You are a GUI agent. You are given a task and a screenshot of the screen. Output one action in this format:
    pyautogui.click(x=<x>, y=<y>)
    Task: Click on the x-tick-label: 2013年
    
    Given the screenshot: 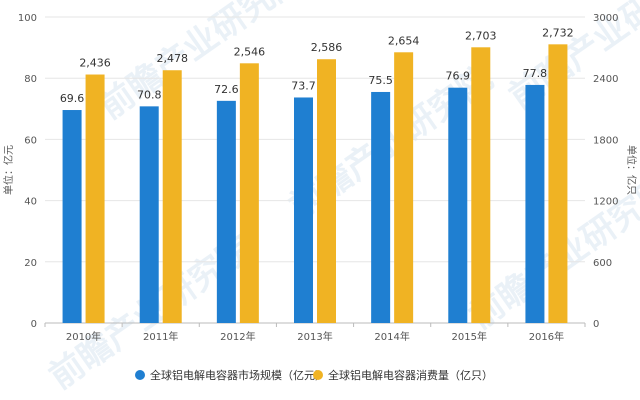 What is the action you would take?
    pyautogui.click(x=314, y=336)
    